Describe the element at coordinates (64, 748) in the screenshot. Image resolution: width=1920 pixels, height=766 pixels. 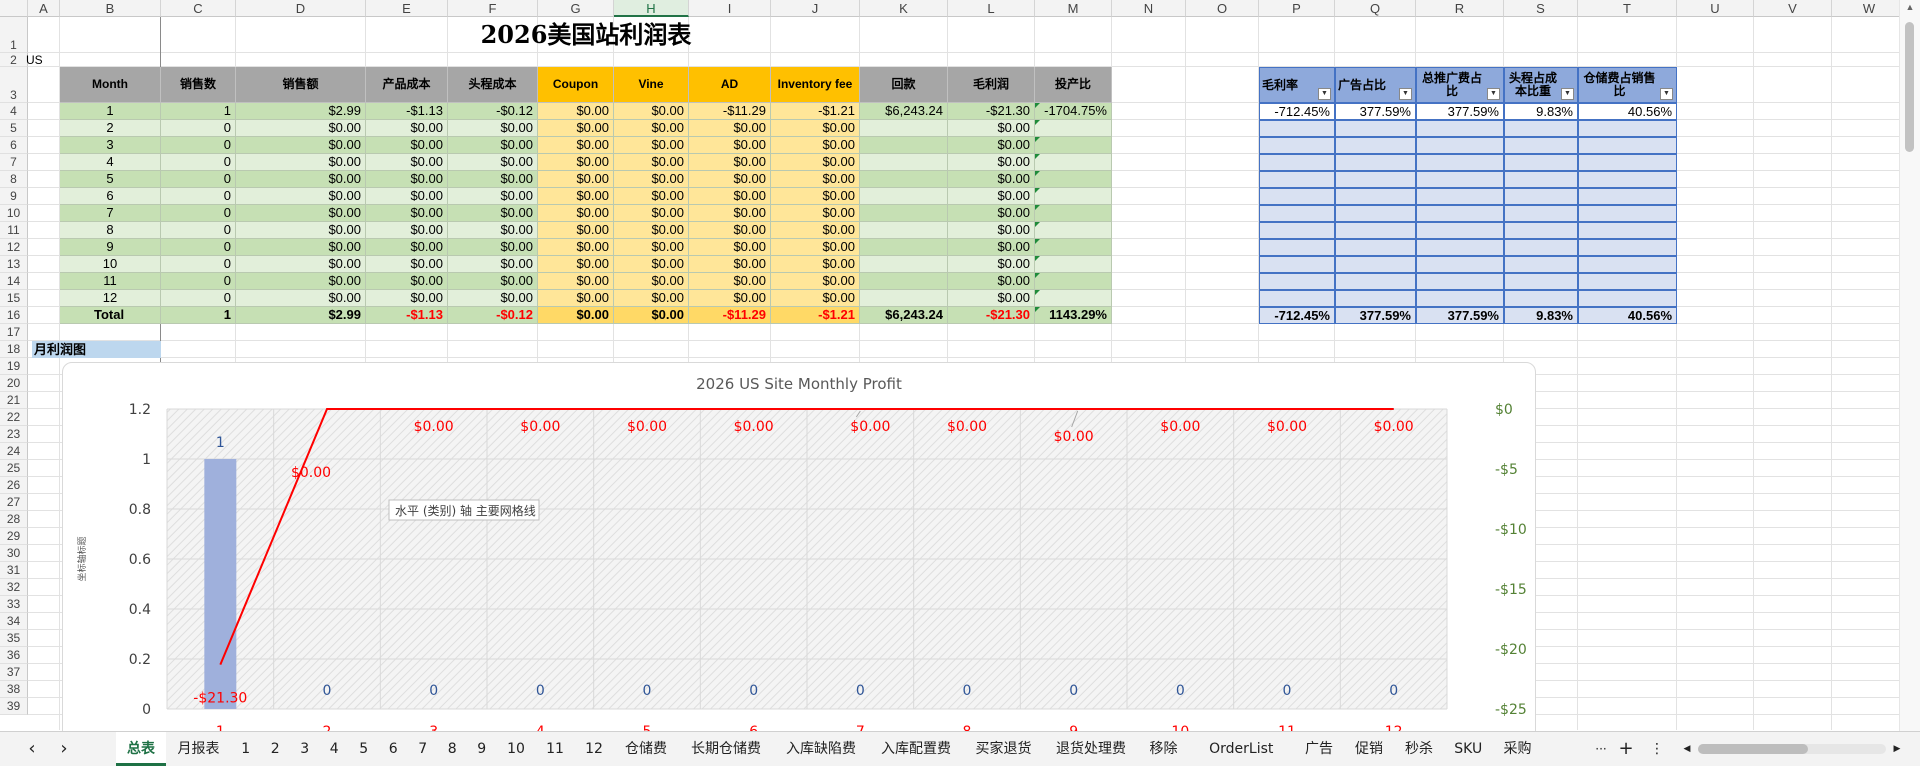
I see `tab-next-button: ›` at that location.